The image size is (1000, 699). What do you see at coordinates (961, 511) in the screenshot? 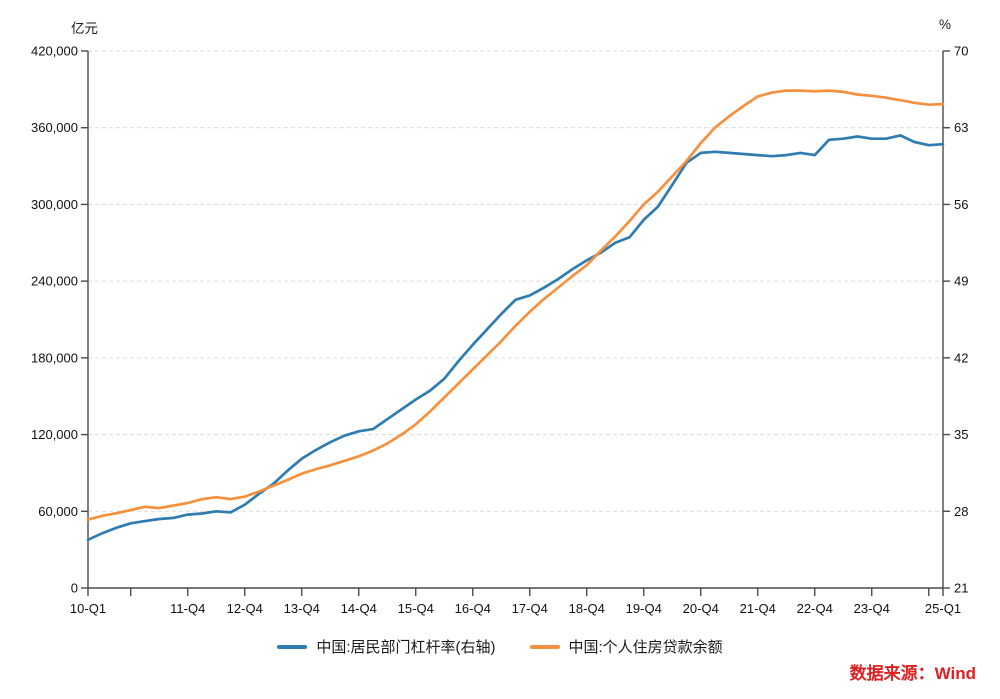
I see `right-axis-tick-label: 28` at bounding box center [961, 511].